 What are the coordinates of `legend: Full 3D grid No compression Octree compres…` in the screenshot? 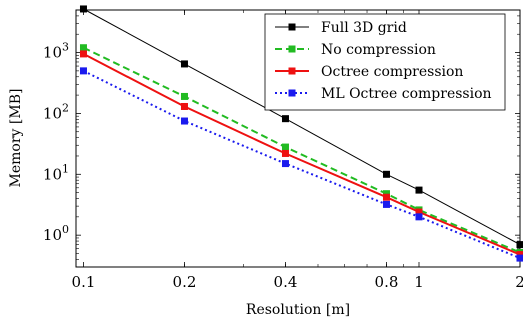 It's located at (385, 62).